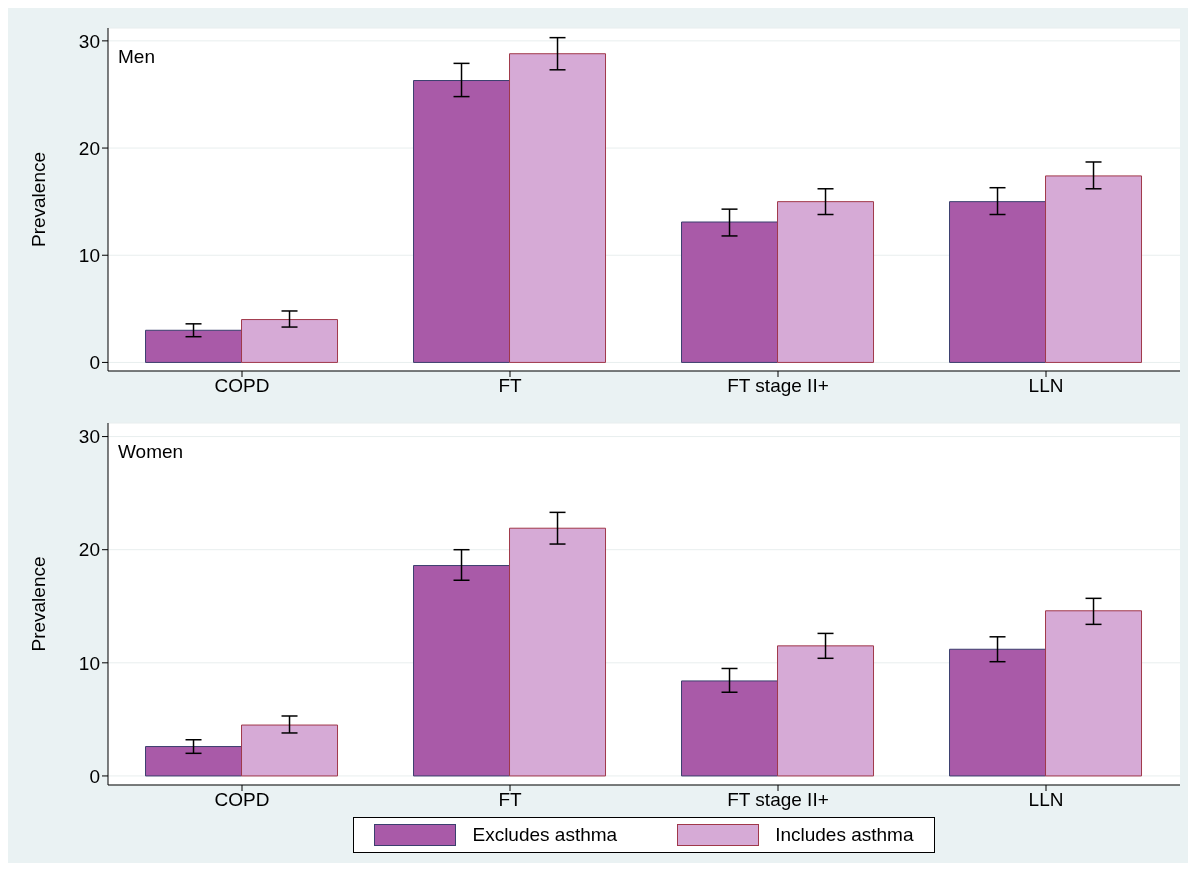  I want to click on annotation: Women, so click(151, 452).